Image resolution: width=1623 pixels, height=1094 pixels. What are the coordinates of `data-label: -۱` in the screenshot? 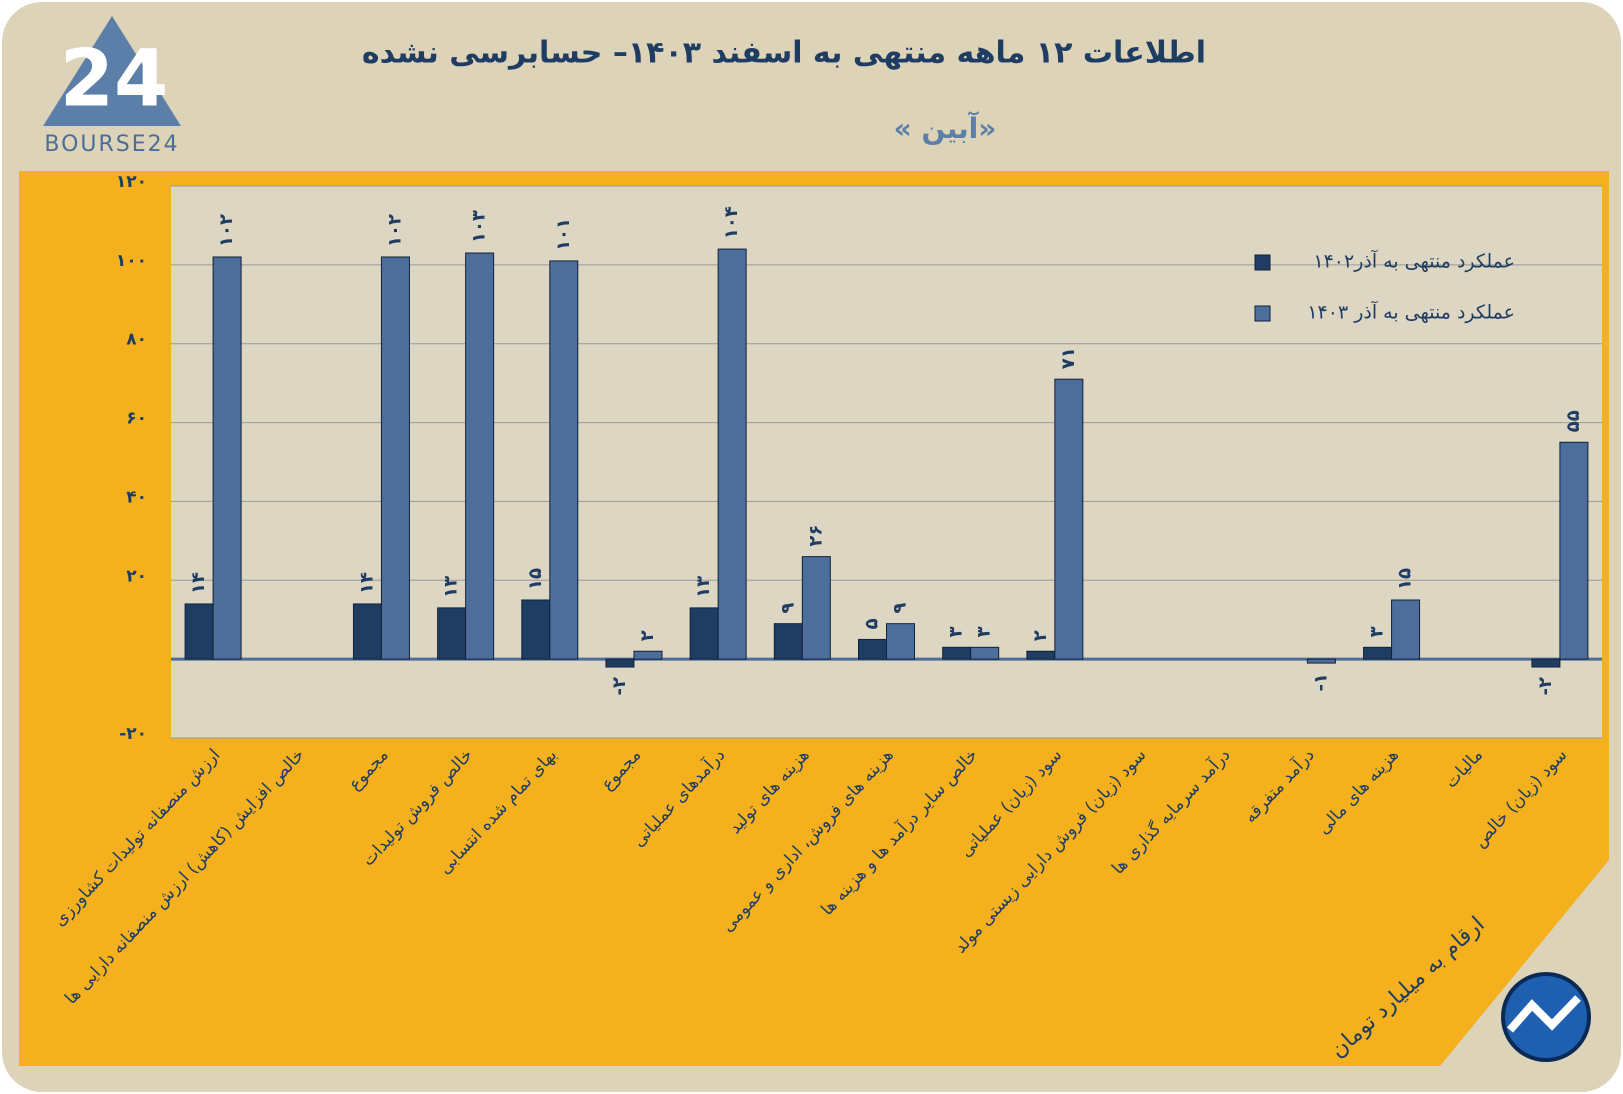 It's located at (1320, 682).